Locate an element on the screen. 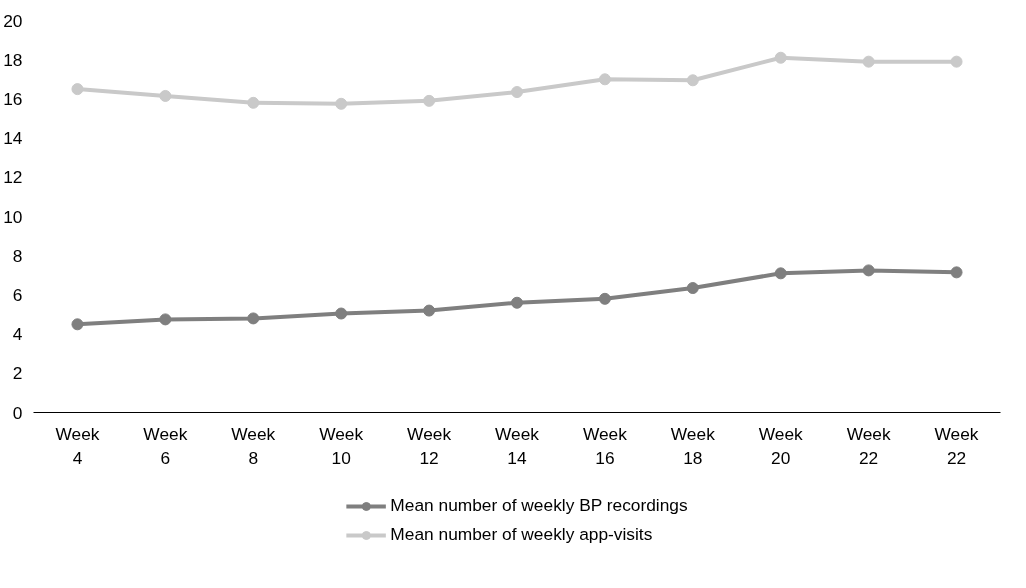  x-tick-label: Week 8 is located at coordinates (253, 445).